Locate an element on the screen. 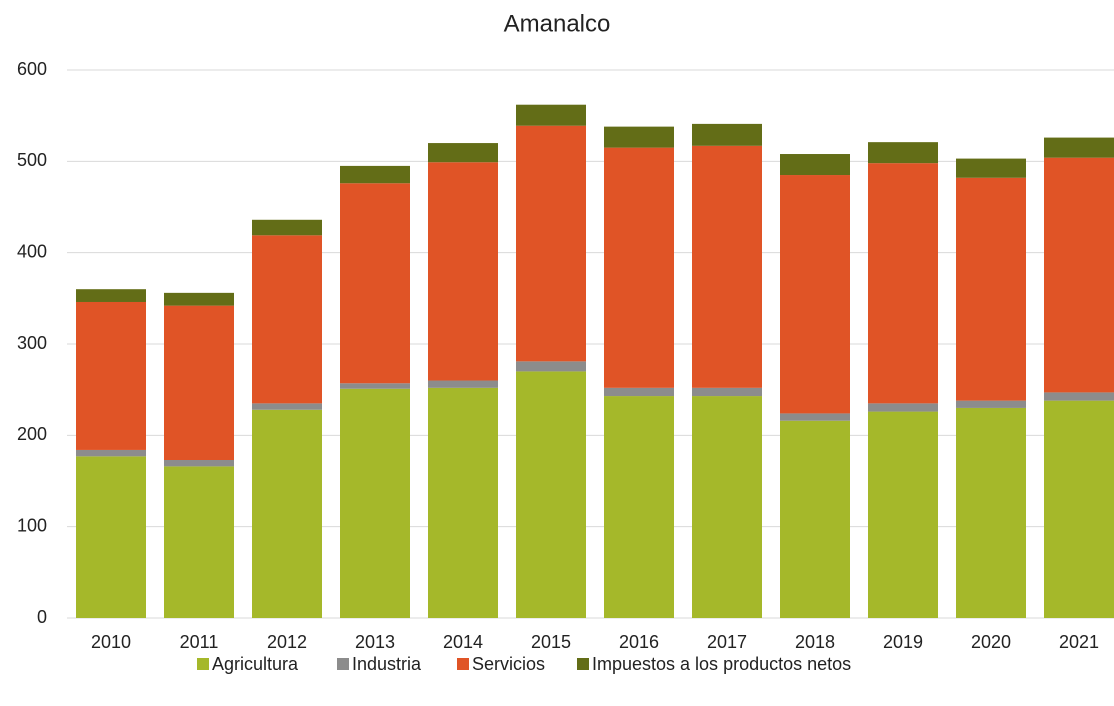  legend-label: Agricultura is located at coordinates (255, 664).